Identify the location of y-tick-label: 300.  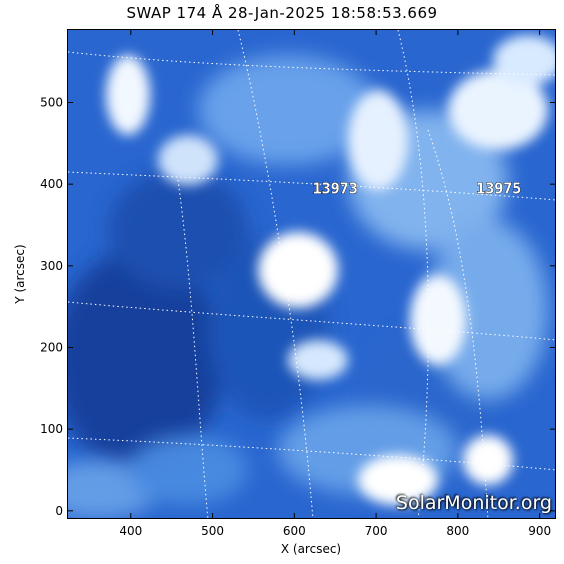
(51, 266).